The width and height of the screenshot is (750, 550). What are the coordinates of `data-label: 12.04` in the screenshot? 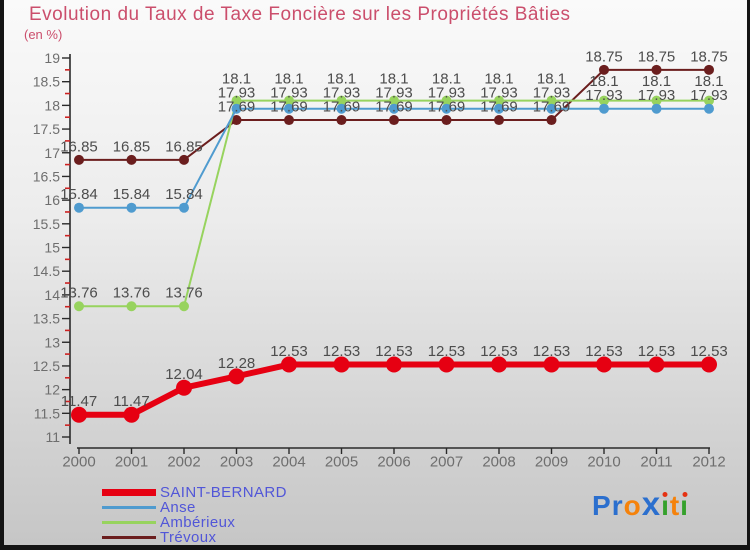 It's located at (184, 374).